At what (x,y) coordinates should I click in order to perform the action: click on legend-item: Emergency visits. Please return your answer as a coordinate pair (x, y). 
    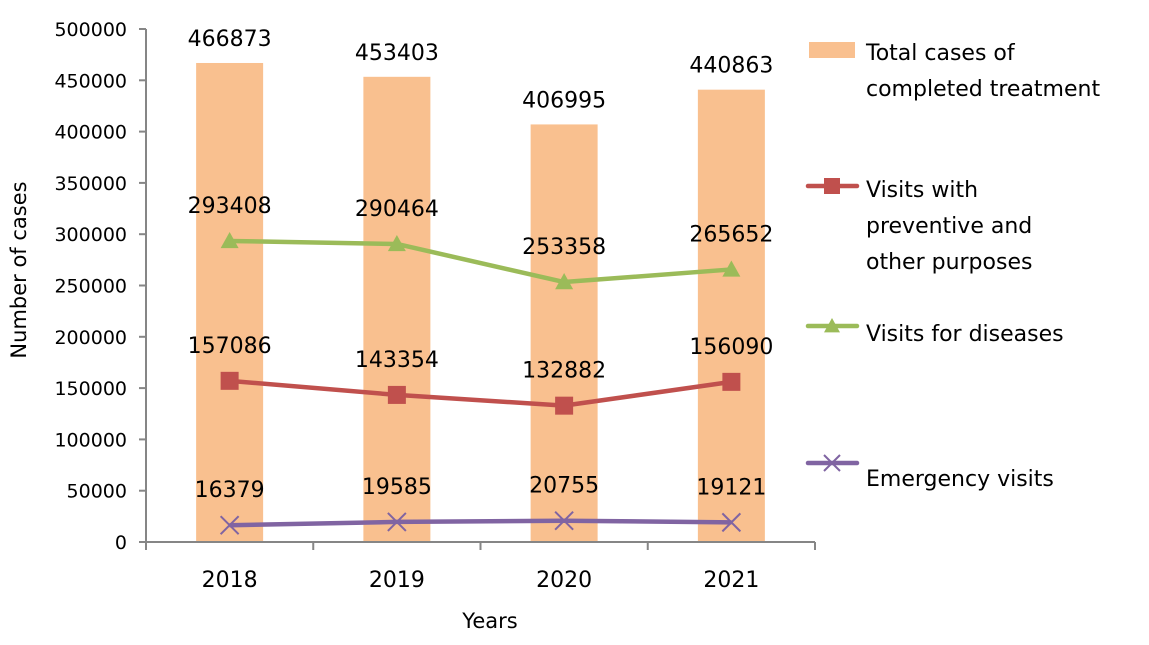
    Looking at the image, I should click on (929, 473).